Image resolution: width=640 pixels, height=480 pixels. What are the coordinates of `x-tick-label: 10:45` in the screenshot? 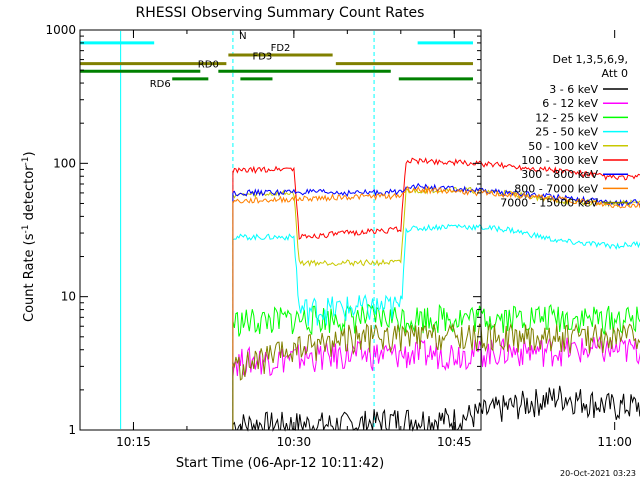 It's located at (454, 442).